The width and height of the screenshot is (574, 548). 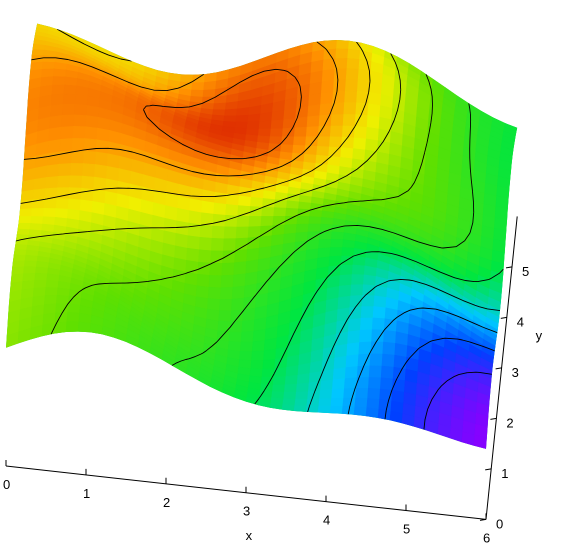 I want to click on x-tick-label: 0, so click(x=6, y=484).